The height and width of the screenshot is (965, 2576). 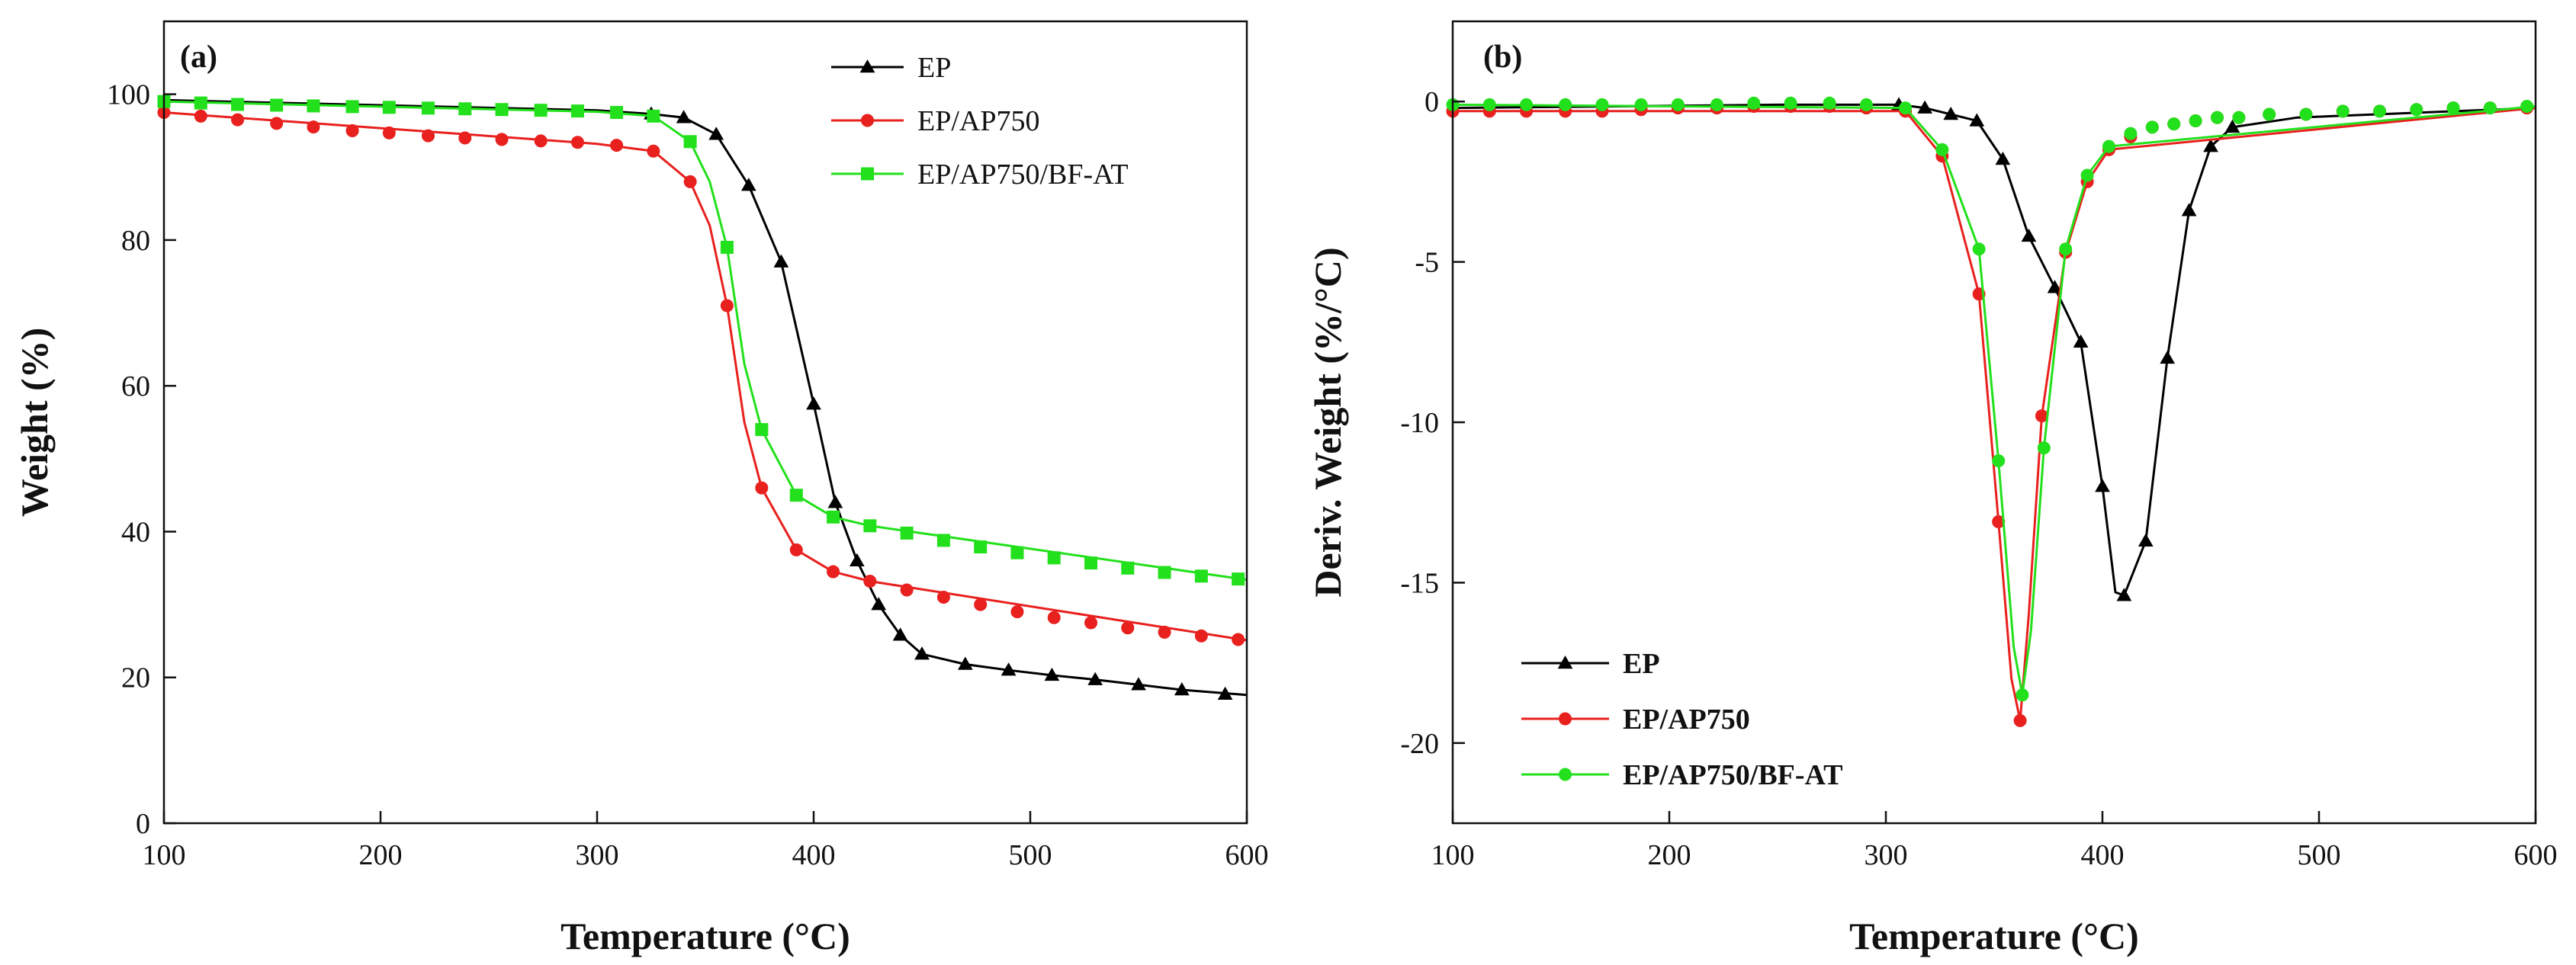 What do you see at coordinates (2103, 855) in the screenshot?
I see `x-tick-label: 400` at bounding box center [2103, 855].